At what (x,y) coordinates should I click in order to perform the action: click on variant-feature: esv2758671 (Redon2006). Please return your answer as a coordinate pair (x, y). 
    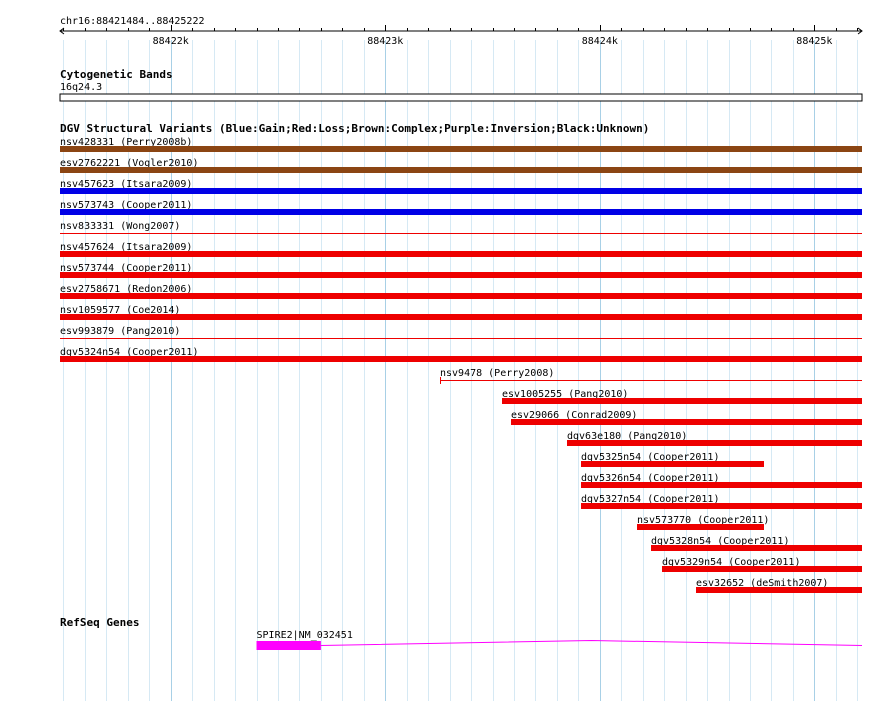
    Looking at the image, I should click on (461, 291).